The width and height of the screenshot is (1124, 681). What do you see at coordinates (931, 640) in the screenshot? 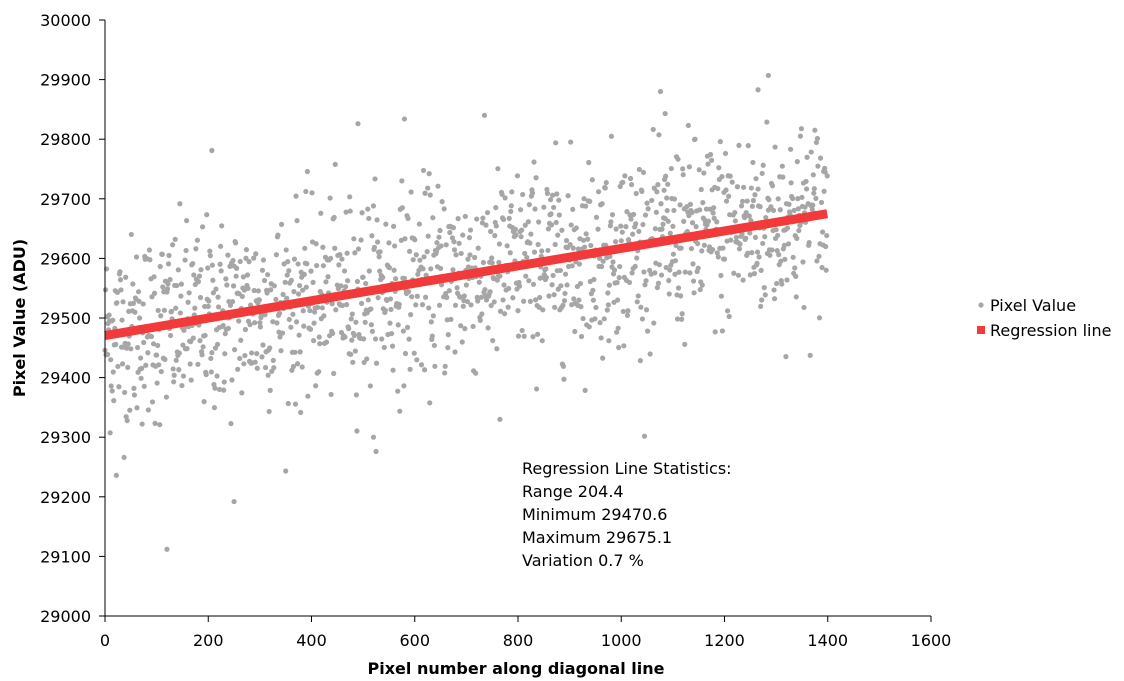
I see `x-tick-label: 1600` at bounding box center [931, 640].